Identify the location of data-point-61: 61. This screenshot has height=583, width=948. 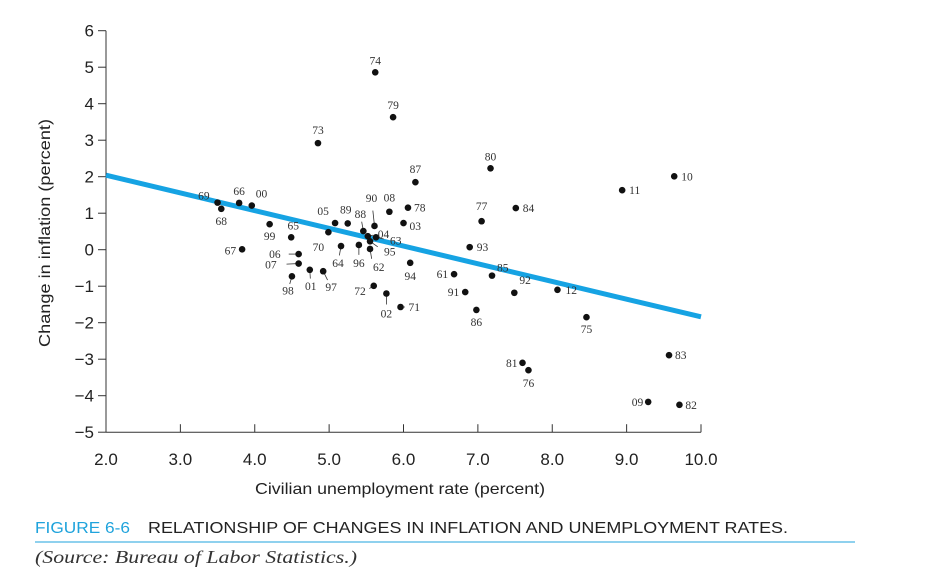
(447, 275).